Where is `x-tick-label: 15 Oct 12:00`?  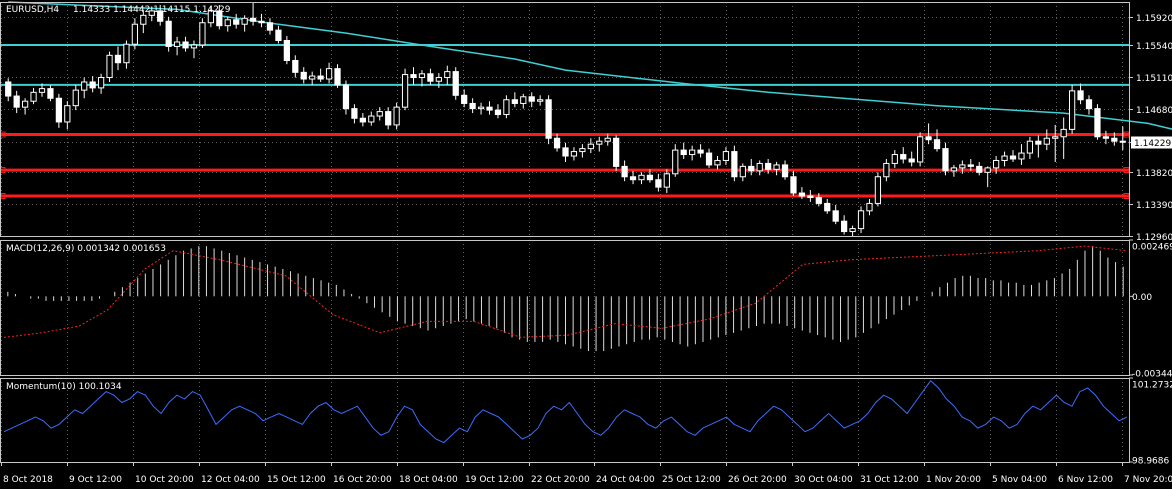 x-tick-label: 15 Oct 12:00 is located at coordinates (296, 480).